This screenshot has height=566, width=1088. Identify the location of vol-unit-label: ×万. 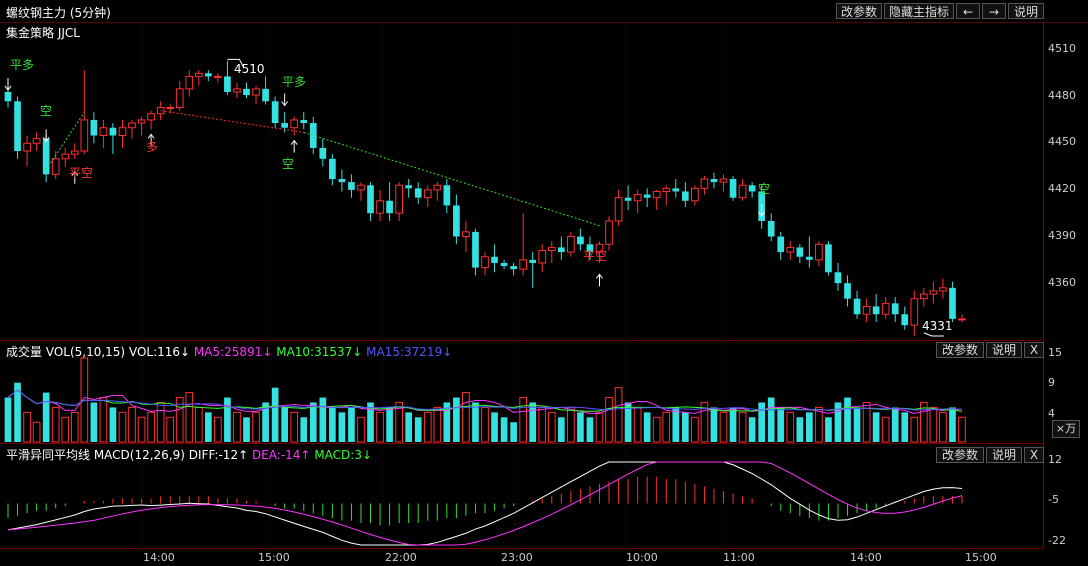
(1066, 429).